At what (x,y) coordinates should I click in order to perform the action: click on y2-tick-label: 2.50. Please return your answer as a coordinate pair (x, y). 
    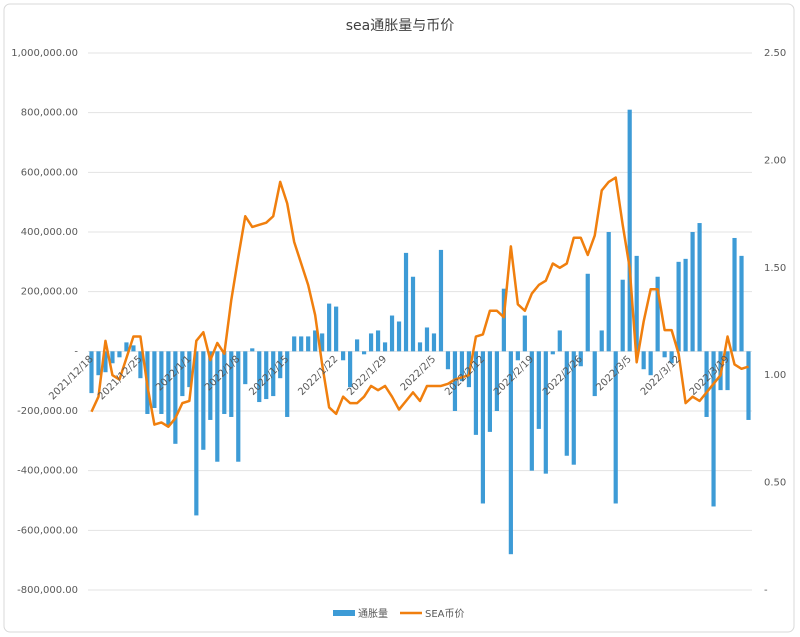
    Looking at the image, I should click on (775, 53).